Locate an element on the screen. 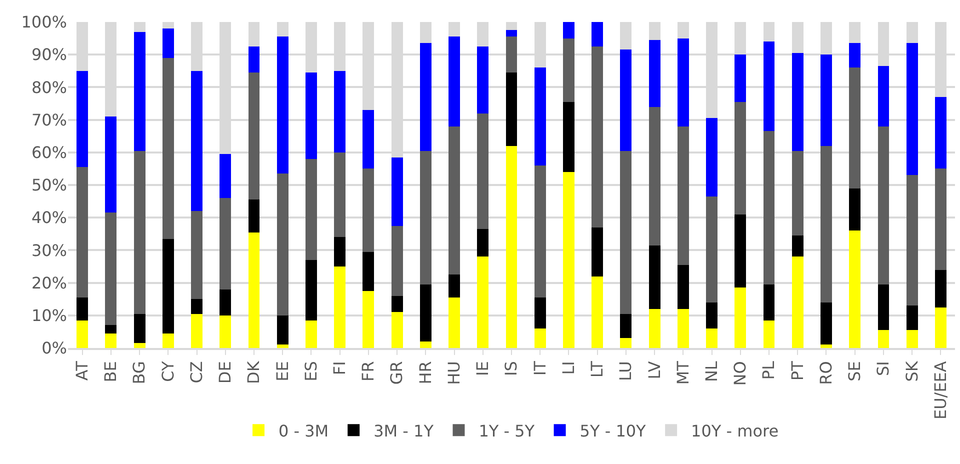 This screenshot has height=464, width=960. y-tick-label: 100% is located at coordinates (44, 22).